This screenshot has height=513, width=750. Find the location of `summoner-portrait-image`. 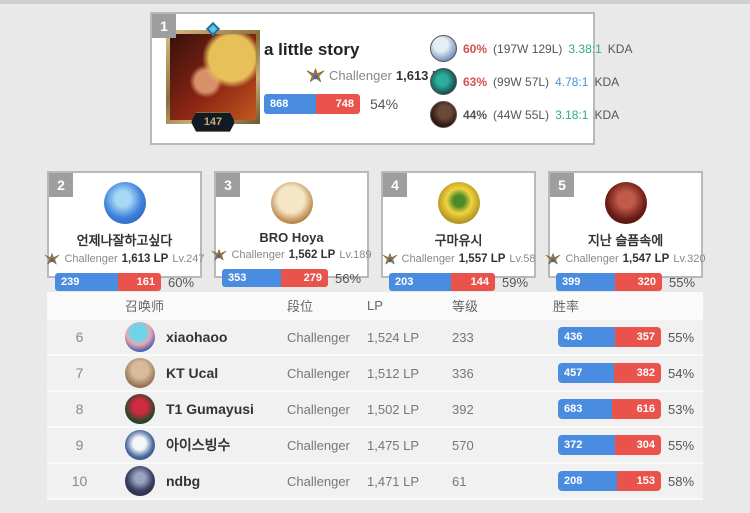

summoner-portrait-image is located at coordinates (213, 77).